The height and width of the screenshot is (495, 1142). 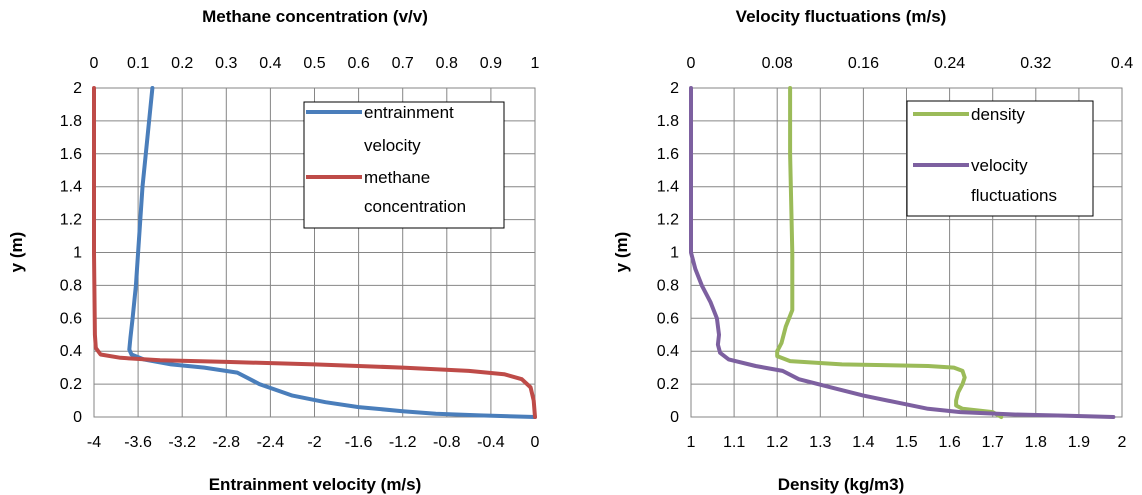 I want to click on bottom-tick-label: -0.4, so click(x=491, y=442).